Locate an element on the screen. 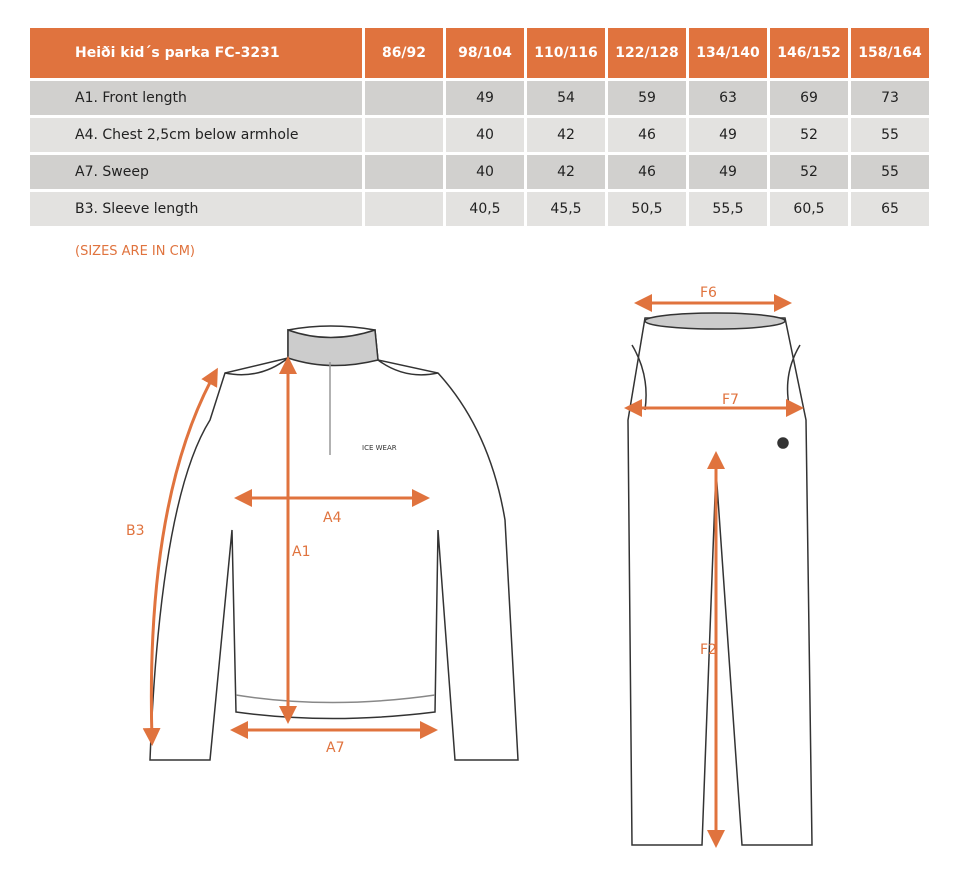  measurement-value: 50,5 is located at coordinates (647, 209).